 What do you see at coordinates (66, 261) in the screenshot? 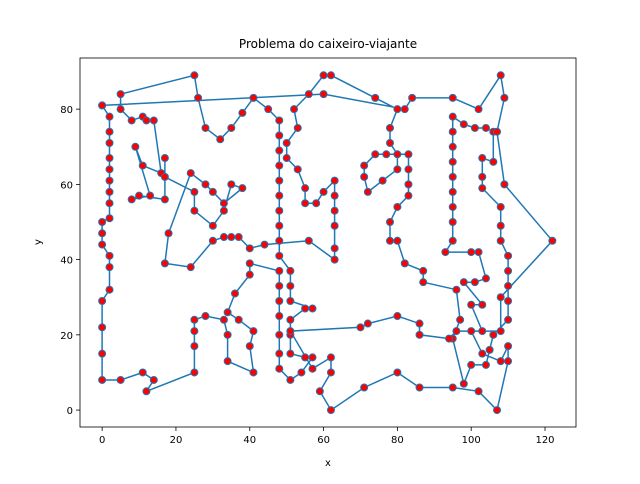
I see `y-tick-label: 40` at bounding box center [66, 261].